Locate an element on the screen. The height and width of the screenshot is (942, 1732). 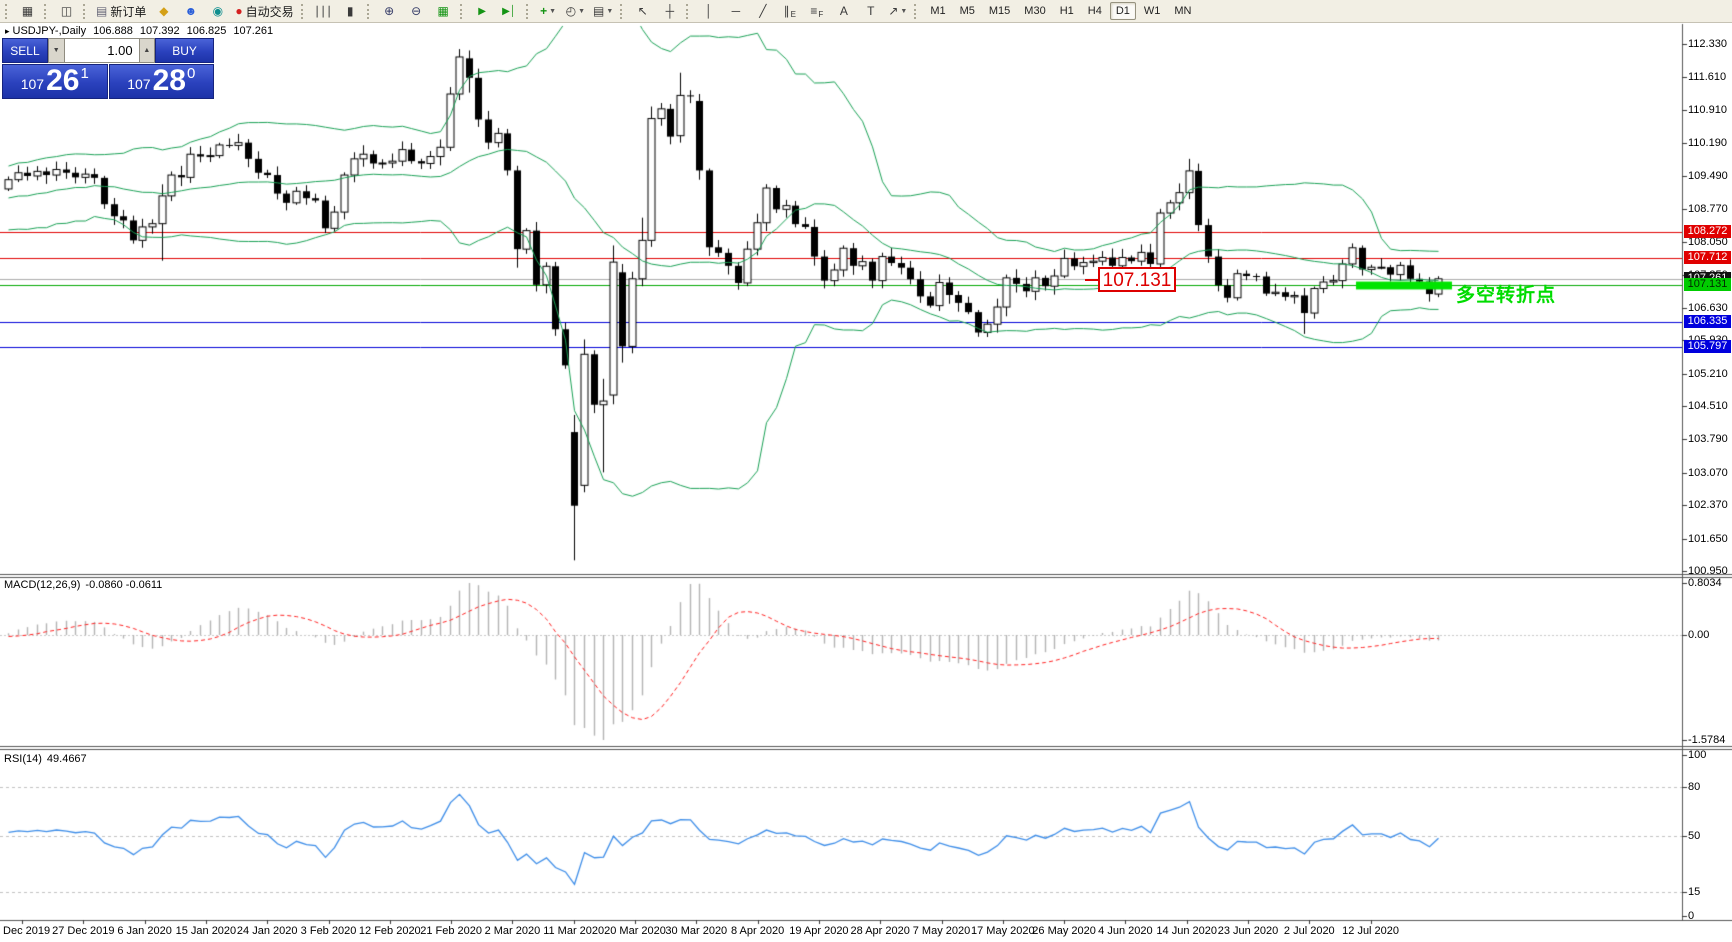
bid-prefix: 107 is located at coordinates (32, 84).